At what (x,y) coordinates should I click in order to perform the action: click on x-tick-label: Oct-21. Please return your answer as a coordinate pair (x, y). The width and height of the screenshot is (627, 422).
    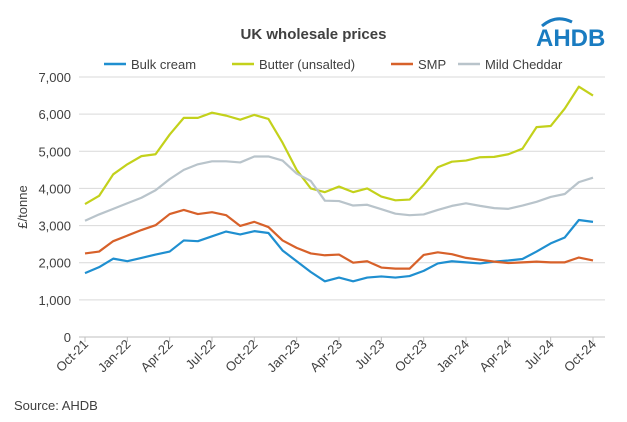
    Looking at the image, I should click on (72, 356).